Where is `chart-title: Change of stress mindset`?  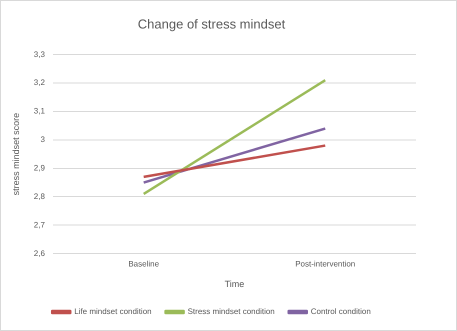 chart-title: Change of stress mindset is located at coordinates (212, 24).